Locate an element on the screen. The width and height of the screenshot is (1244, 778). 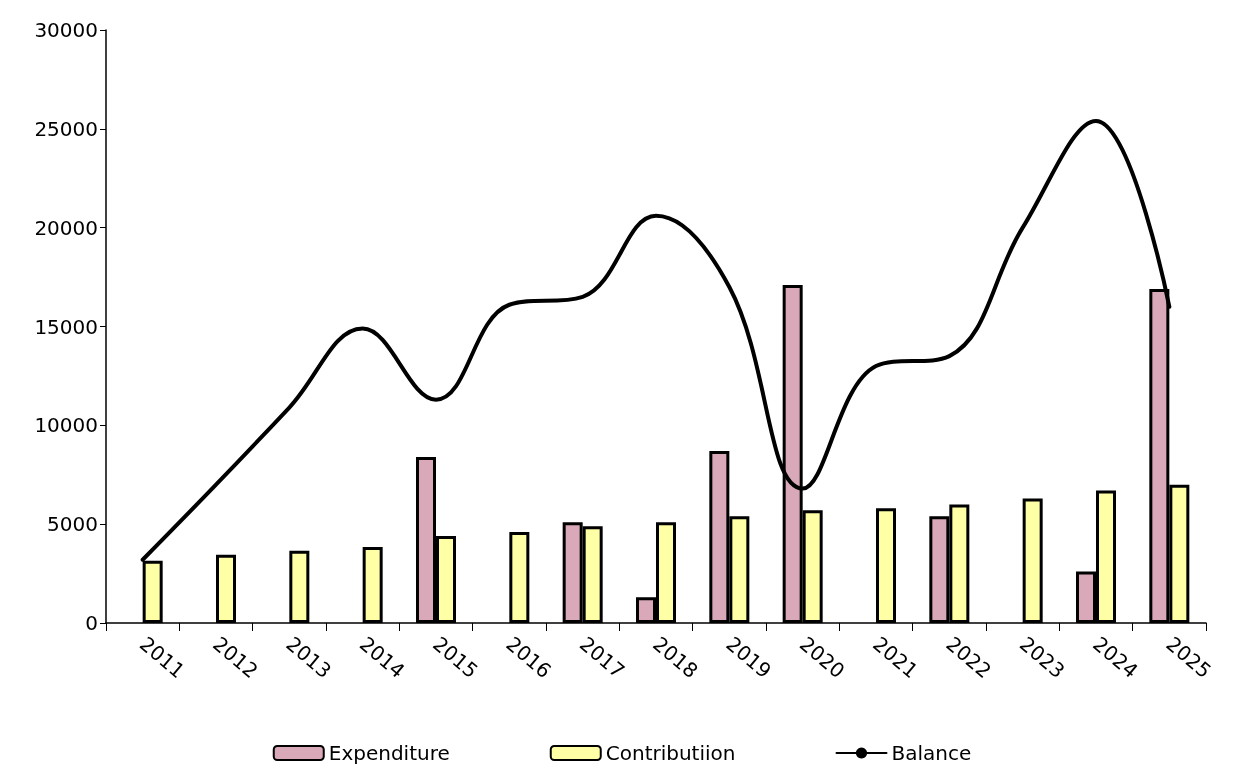
y-tick-label: 25000 is located at coordinates (66, 128).